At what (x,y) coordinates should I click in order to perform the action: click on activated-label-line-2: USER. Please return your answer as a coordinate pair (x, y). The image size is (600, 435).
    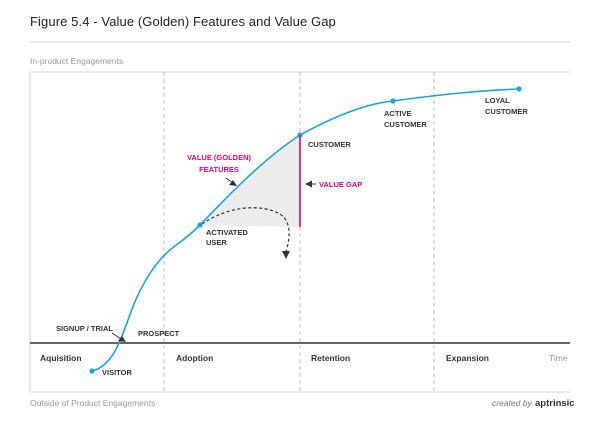
    Looking at the image, I should click on (216, 242).